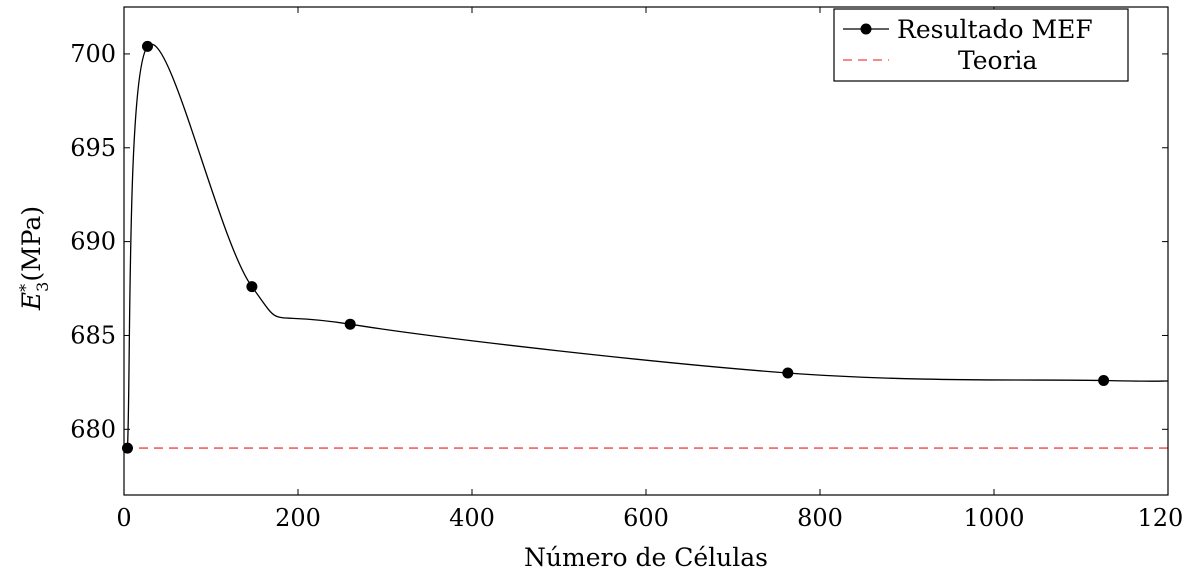  Describe the element at coordinates (993, 518) in the screenshot. I see `x-tick-label: 1000` at that location.